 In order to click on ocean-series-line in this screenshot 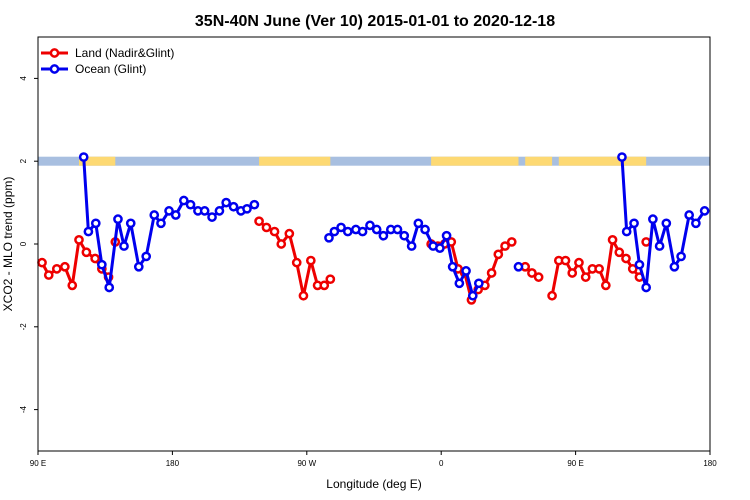, I will do `click(169, 222)`.